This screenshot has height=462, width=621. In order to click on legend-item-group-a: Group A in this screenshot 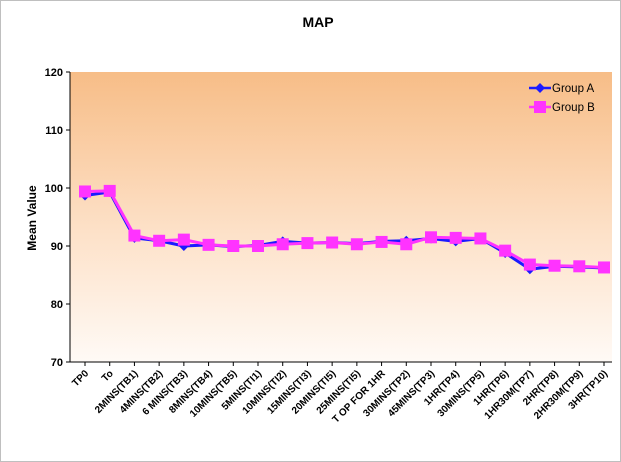, I will do `click(562, 89)`.